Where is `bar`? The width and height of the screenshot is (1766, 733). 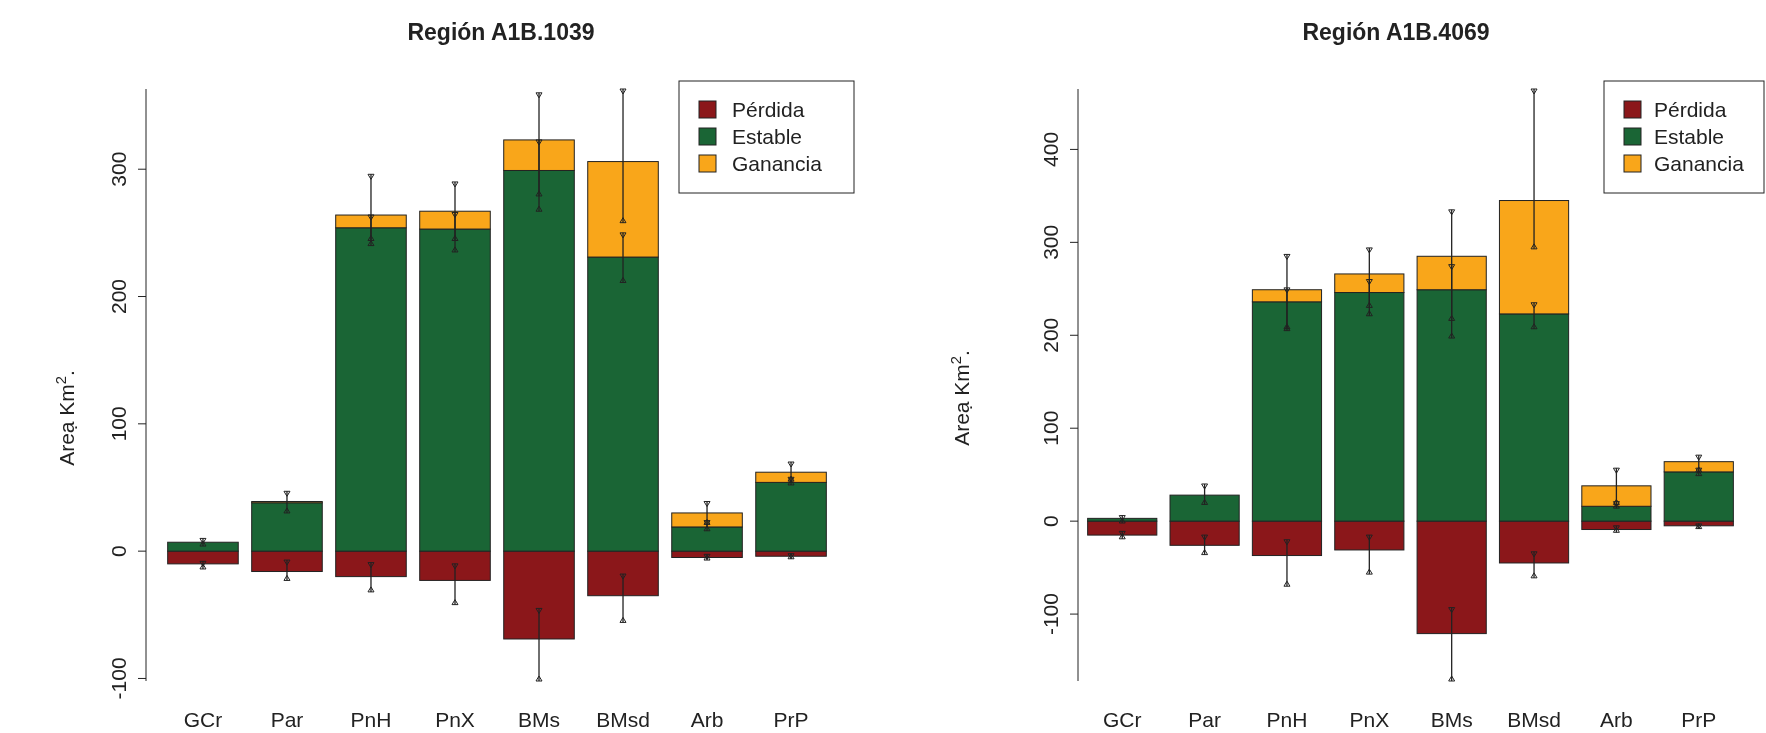
bar is located at coordinates (1122, 528).